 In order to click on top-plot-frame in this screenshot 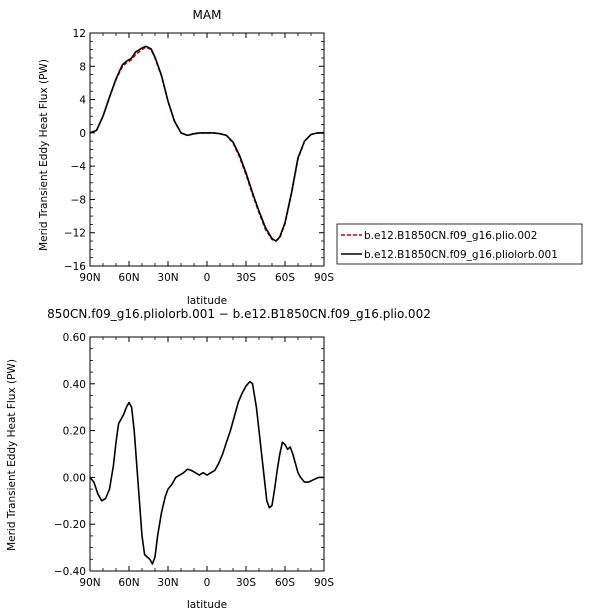, I will do `click(207, 149)`.